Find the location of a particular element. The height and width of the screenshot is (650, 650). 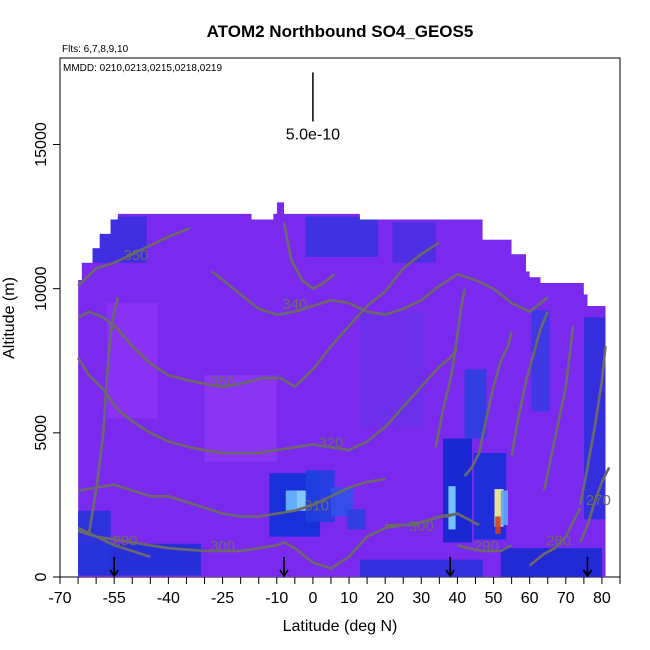

x-tick-label: 40 is located at coordinates (458, 598).